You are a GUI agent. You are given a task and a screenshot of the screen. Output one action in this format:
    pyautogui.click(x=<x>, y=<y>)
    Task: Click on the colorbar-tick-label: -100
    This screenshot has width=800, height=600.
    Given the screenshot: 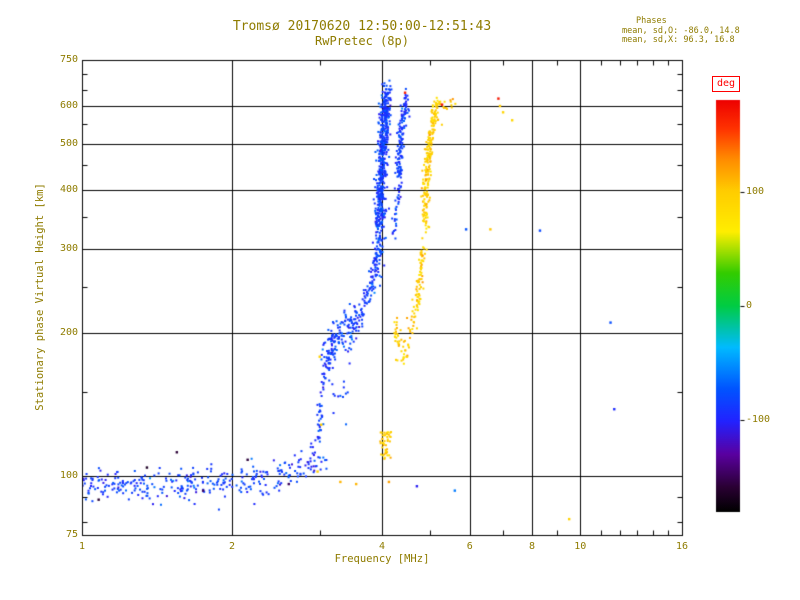 What is the action you would take?
    pyautogui.click(x=758, y=420)
    